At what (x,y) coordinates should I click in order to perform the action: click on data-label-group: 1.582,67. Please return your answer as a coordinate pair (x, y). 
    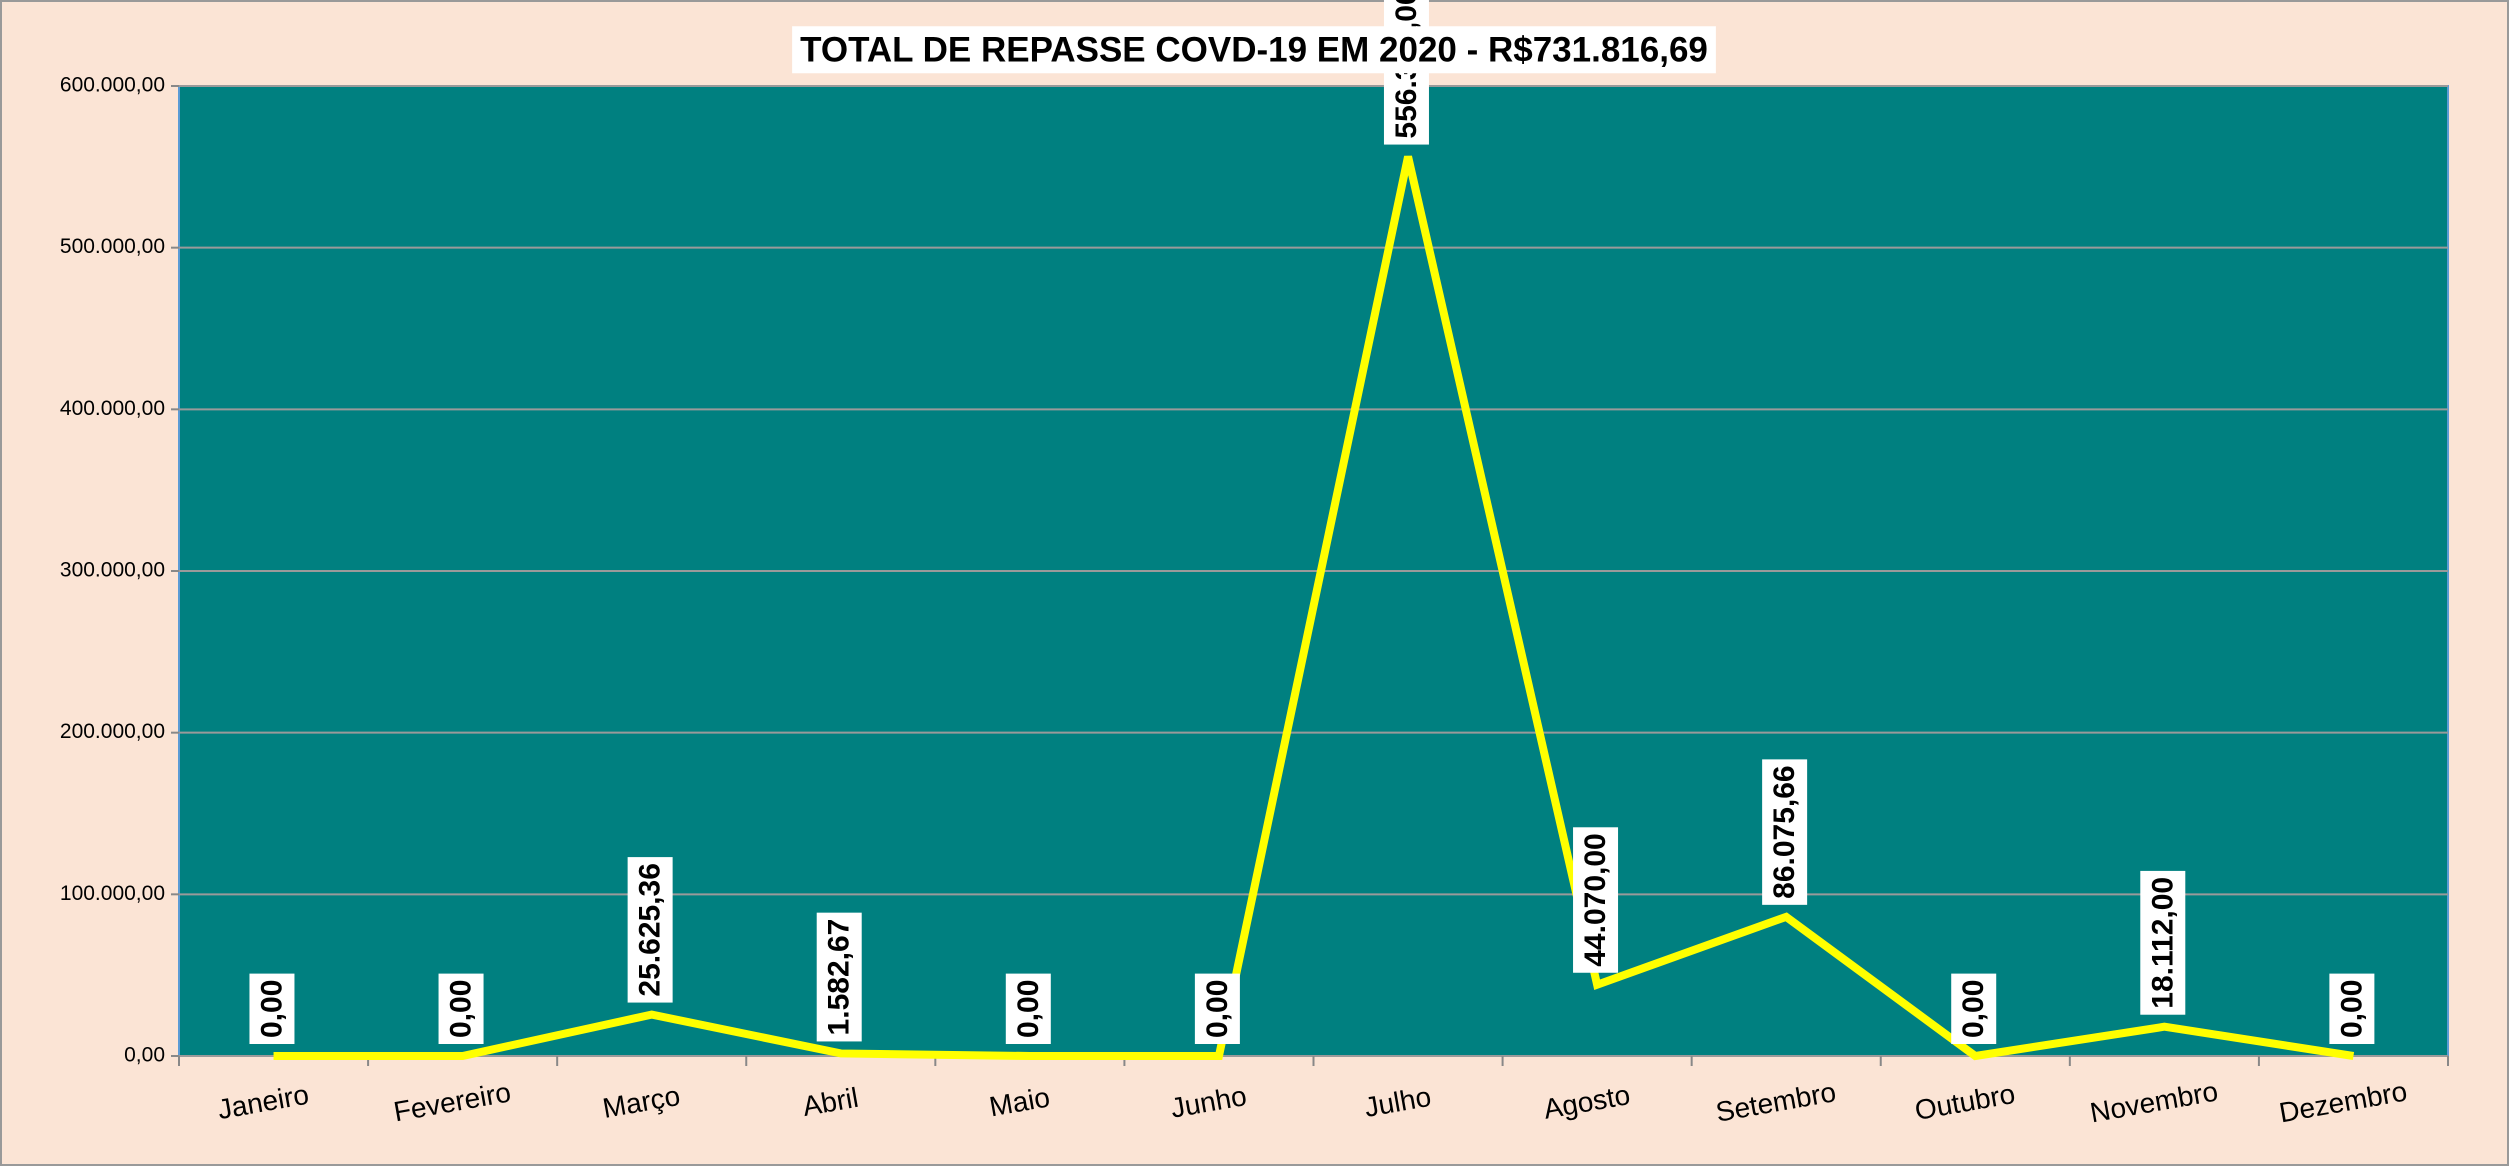
    Looking at the image, I should click on (839, 977).